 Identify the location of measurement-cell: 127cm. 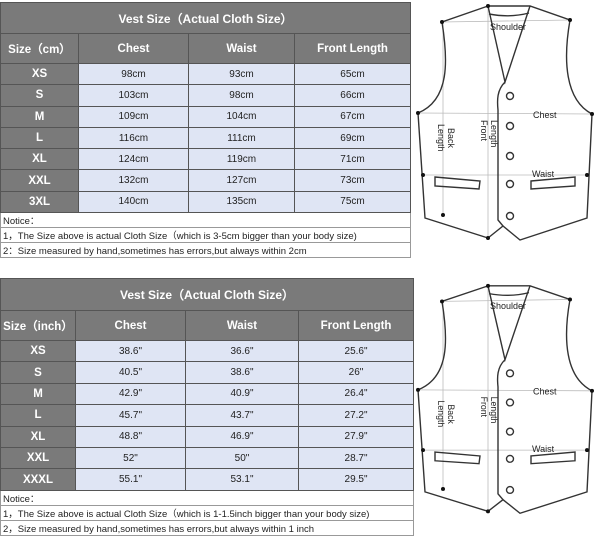
(241, 180).